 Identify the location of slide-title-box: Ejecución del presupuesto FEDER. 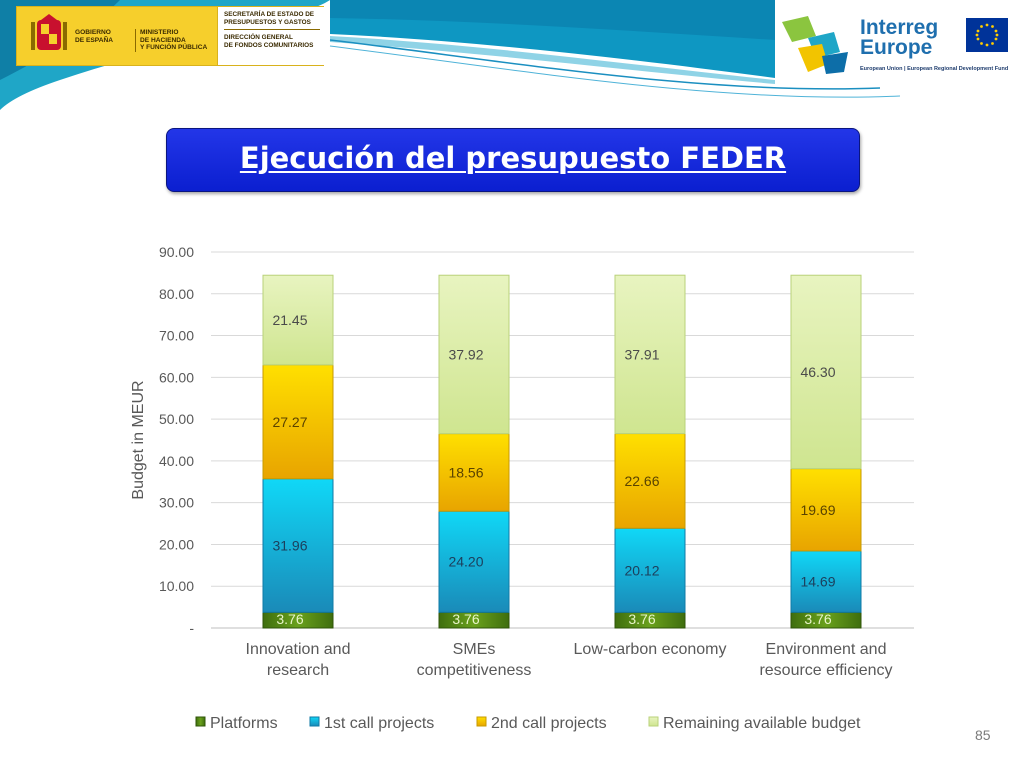
(513, 160).